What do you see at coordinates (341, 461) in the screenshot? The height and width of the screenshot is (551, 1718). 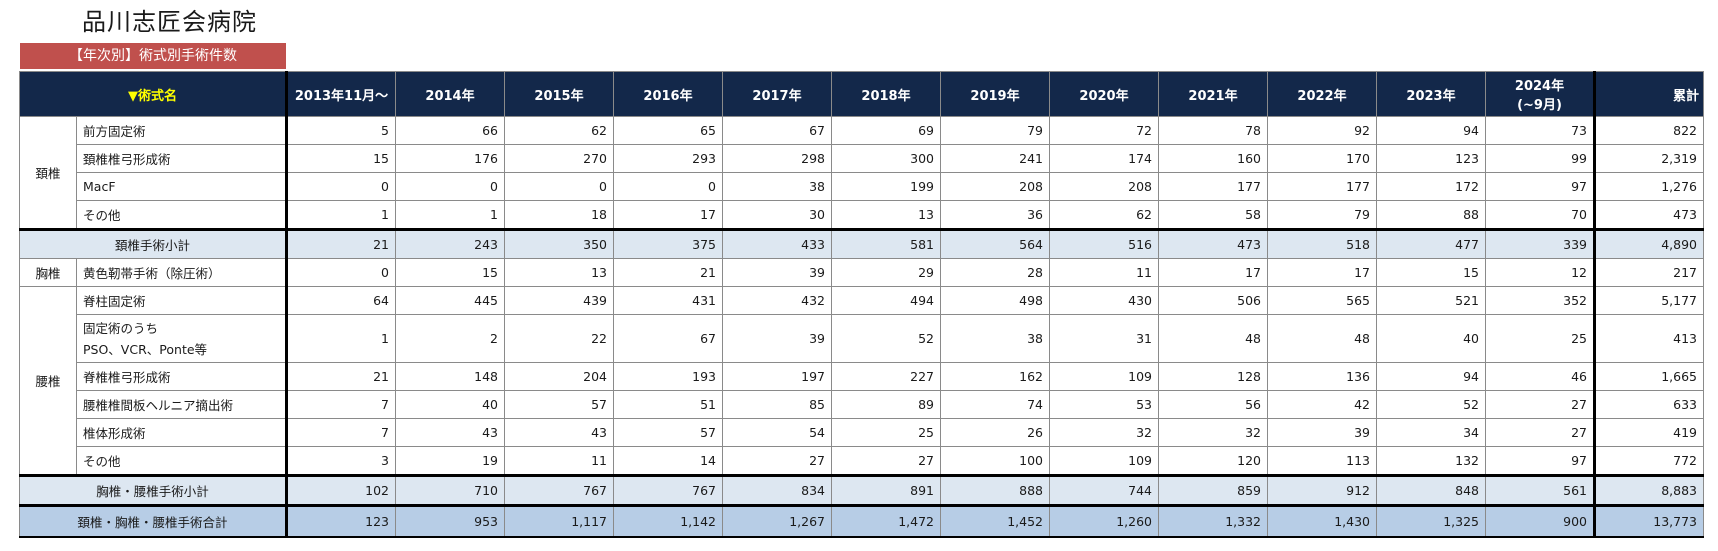 I see `count-cell: 3` at bounding box center [341, 461].